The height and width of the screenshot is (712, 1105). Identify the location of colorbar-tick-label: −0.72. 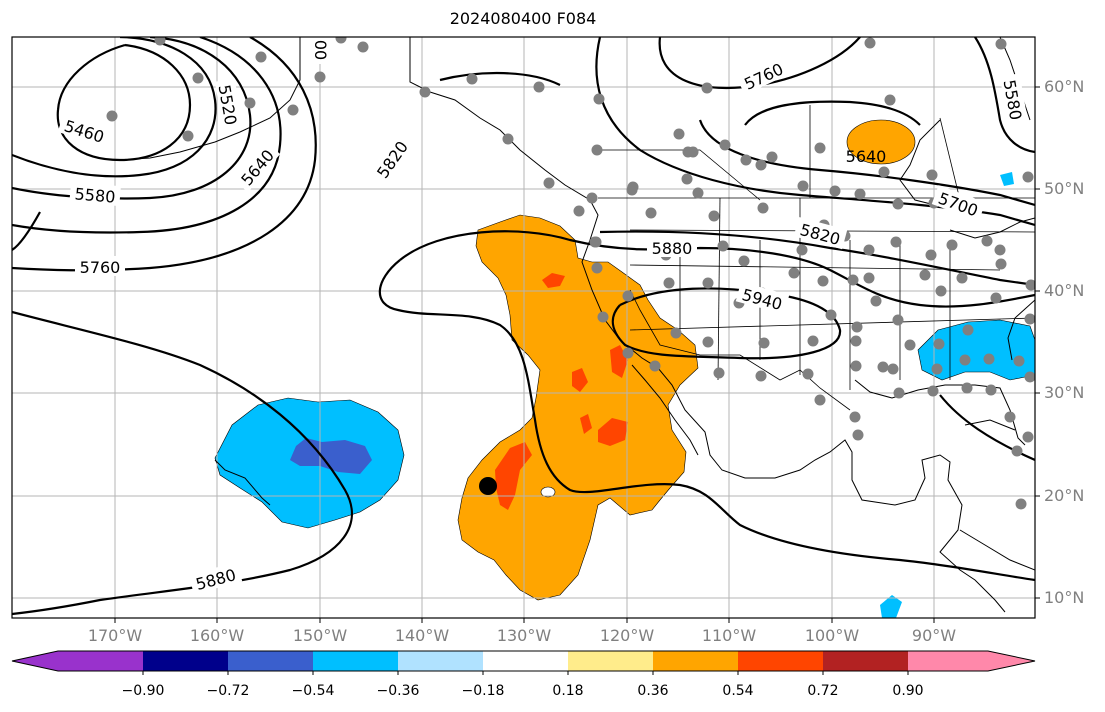
(228, 691).